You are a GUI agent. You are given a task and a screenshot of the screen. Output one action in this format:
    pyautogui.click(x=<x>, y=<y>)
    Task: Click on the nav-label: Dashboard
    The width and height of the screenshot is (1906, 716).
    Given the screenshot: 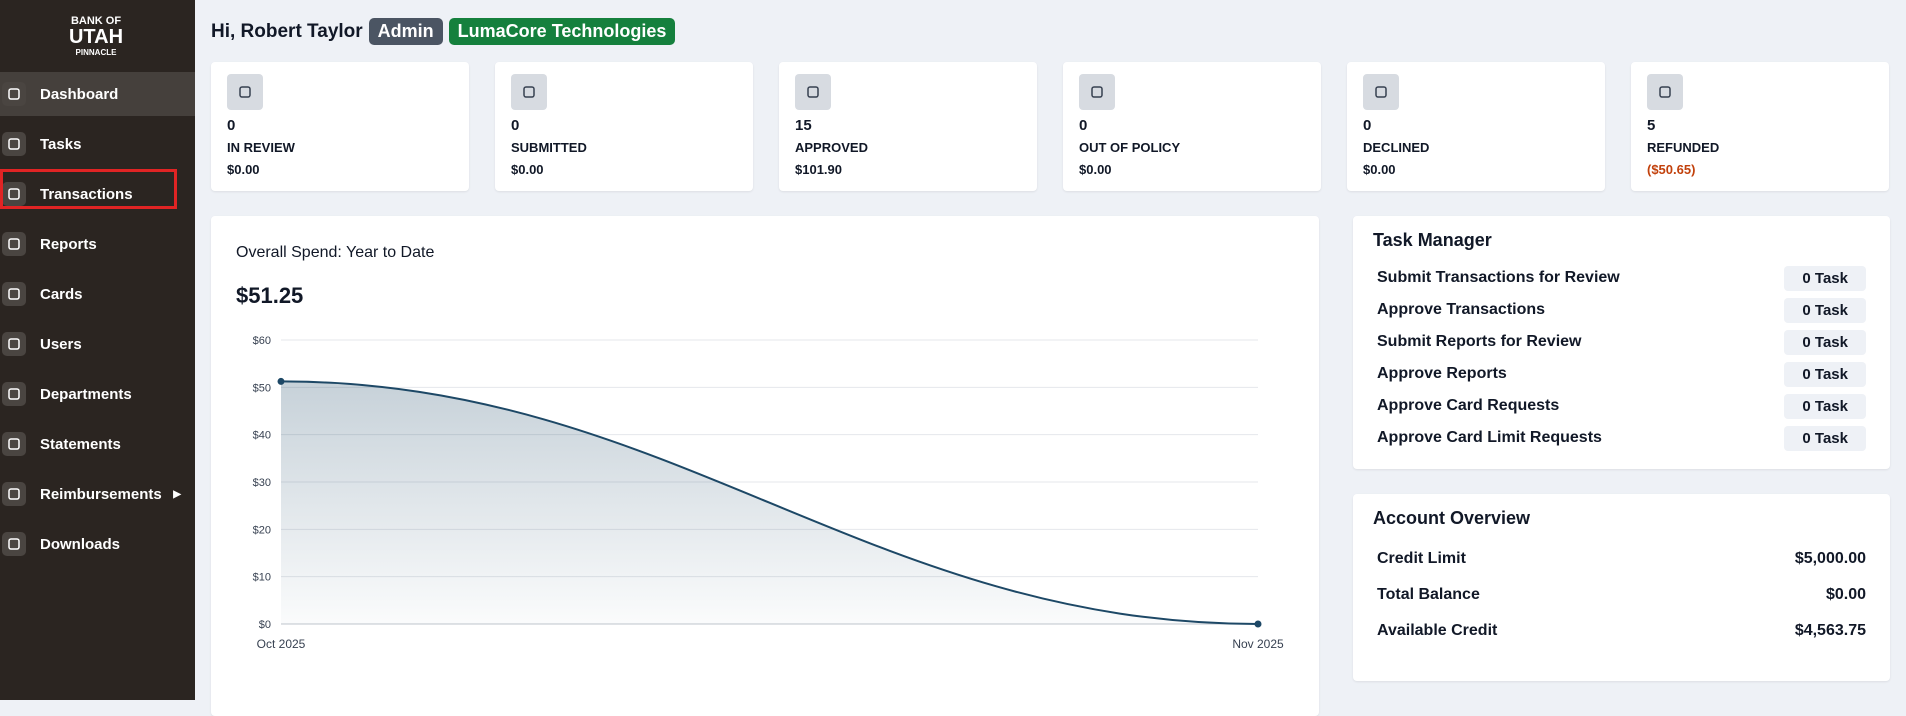 What is the action you would take?
    pyautogui.click(x=79, y=94)
    